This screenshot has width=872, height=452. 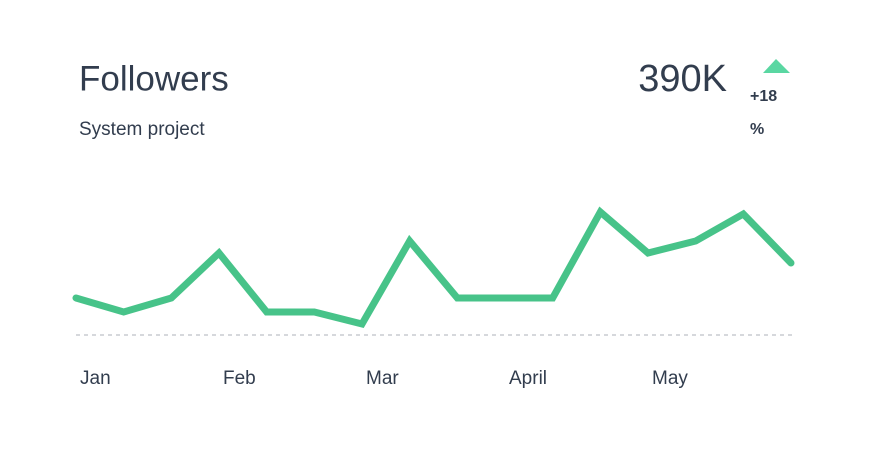 What do you see at coordinates (154, 78) in the screenshot?
I see `chart-title: Followers` at bounding box center [154, 78].